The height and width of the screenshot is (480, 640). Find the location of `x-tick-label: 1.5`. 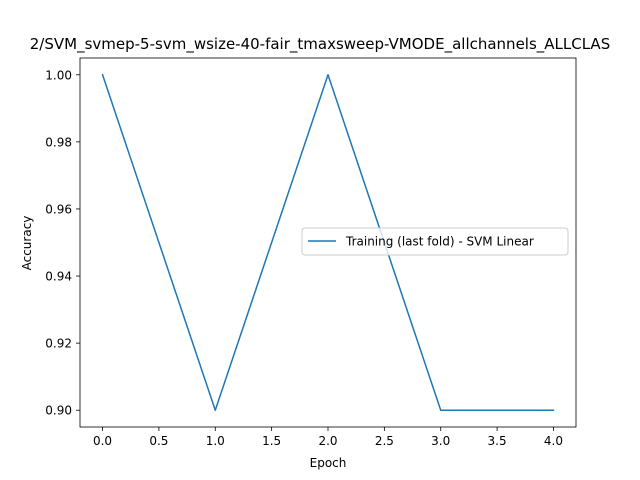

x-tick-label: 1.5 is located at coordinates (271, 441).